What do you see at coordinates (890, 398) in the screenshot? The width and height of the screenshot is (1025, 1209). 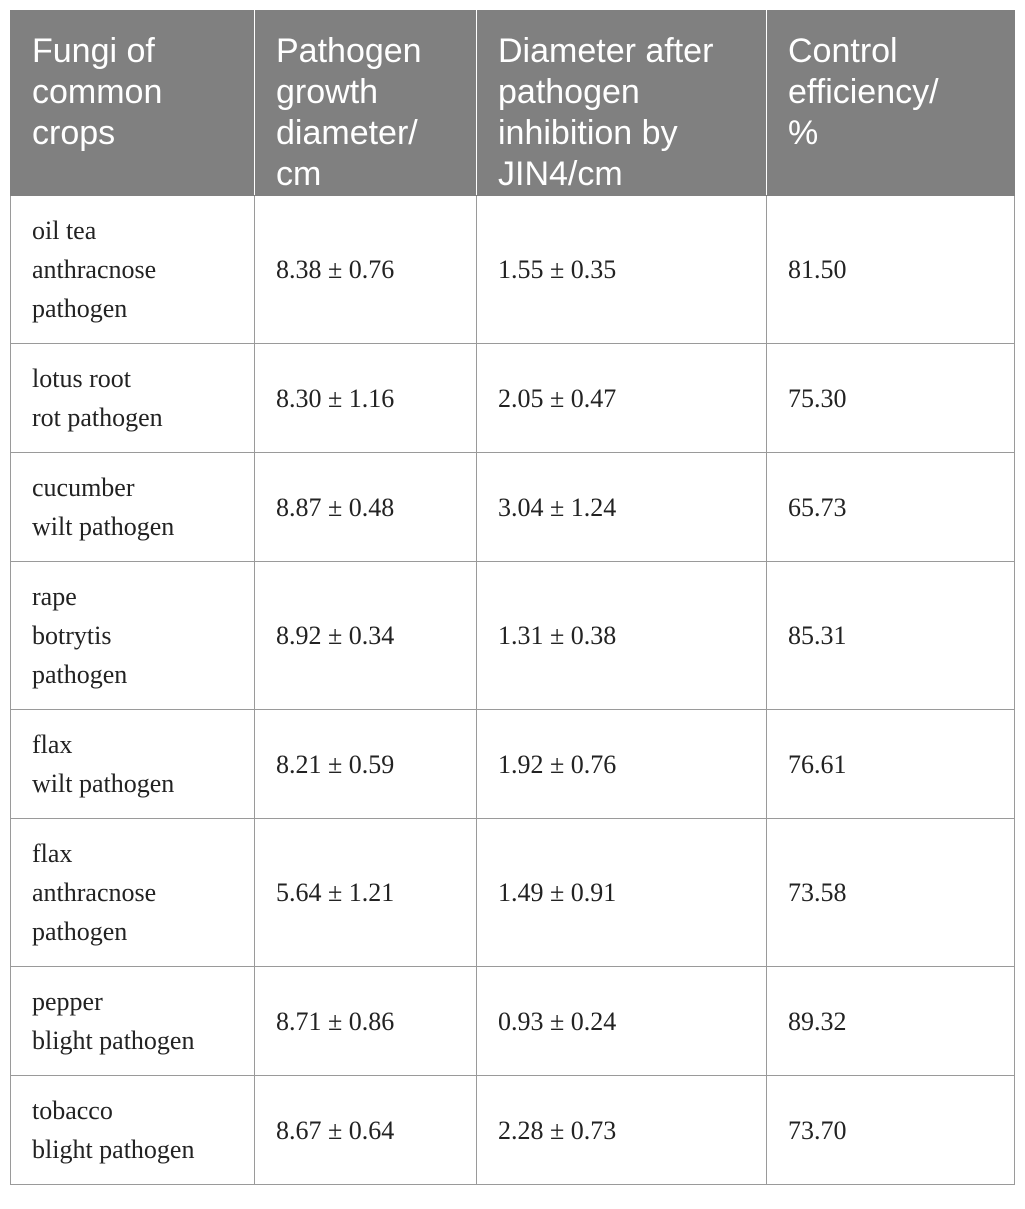 I see `cell-control-efficiency: 75.30` at bounding box center [890, 398].